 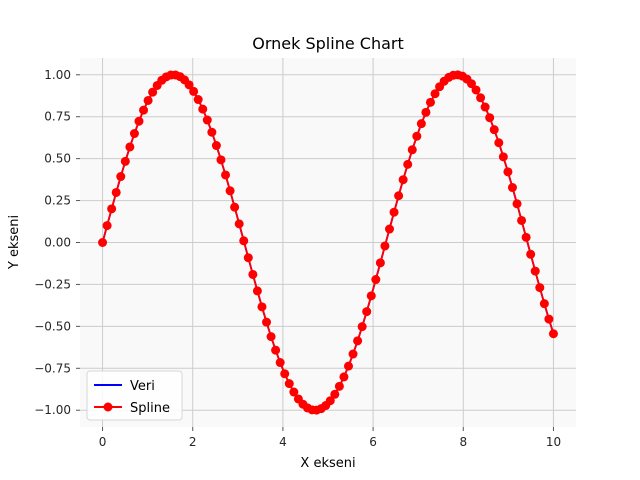 I want to click on chart-title: Ornek Spline Chart, so click(x=327, y=43).